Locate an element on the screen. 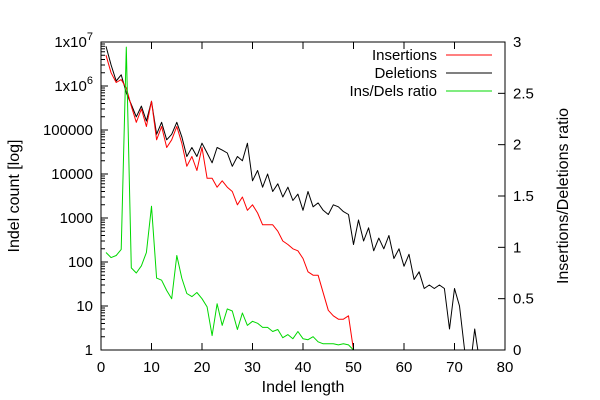 The height and width of the screenshot is (400, 600). y2-tick-label: 1.5 is located at coordinates (523, 196).